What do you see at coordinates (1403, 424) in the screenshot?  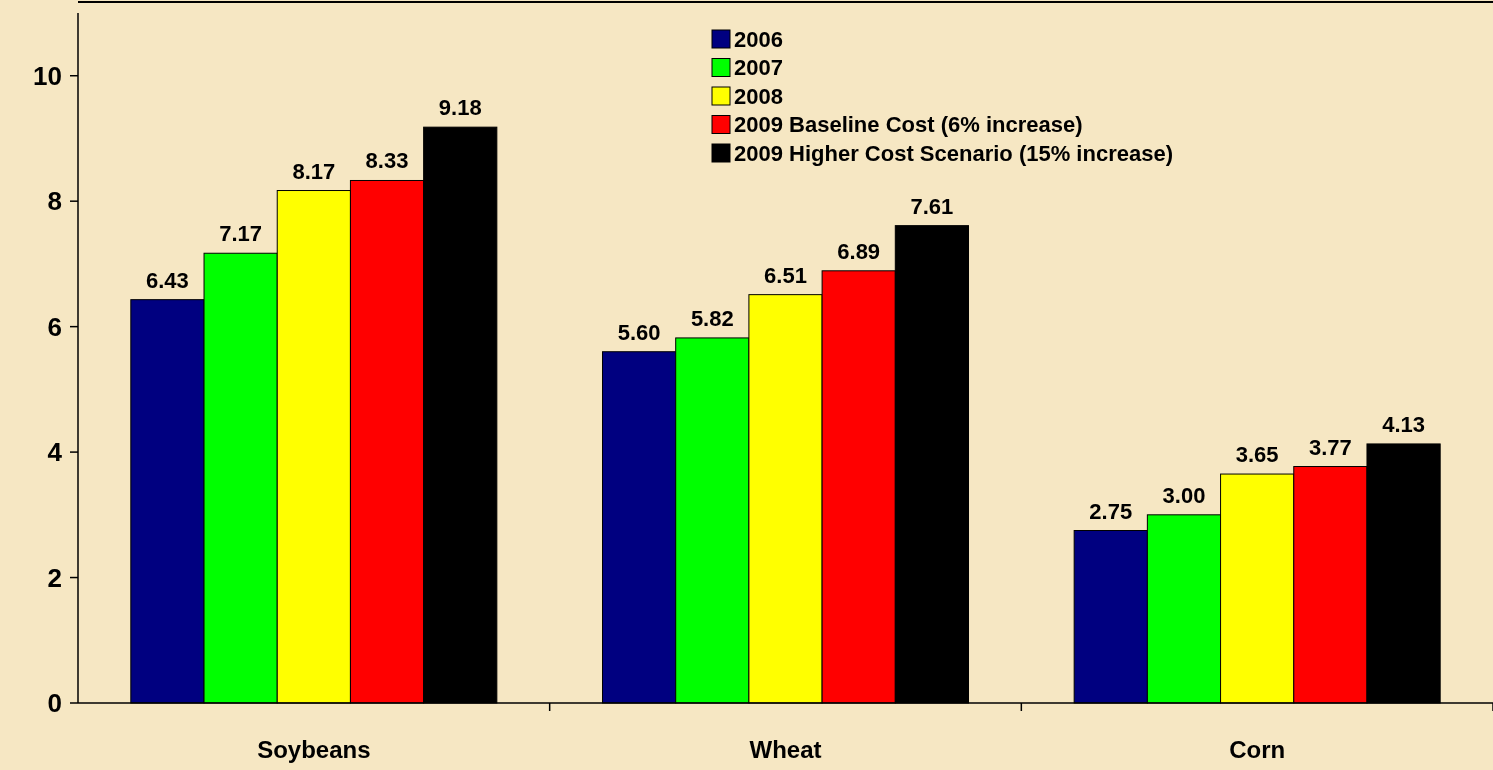 I see `text: 4.13` at bounding box center [1403, 424].